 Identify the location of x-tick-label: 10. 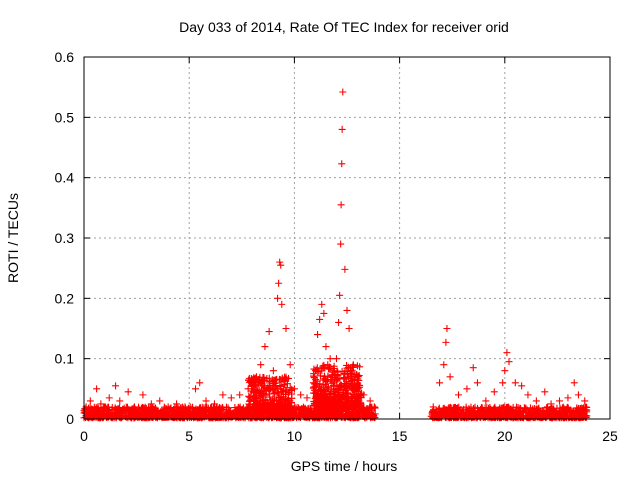
(295, 436).